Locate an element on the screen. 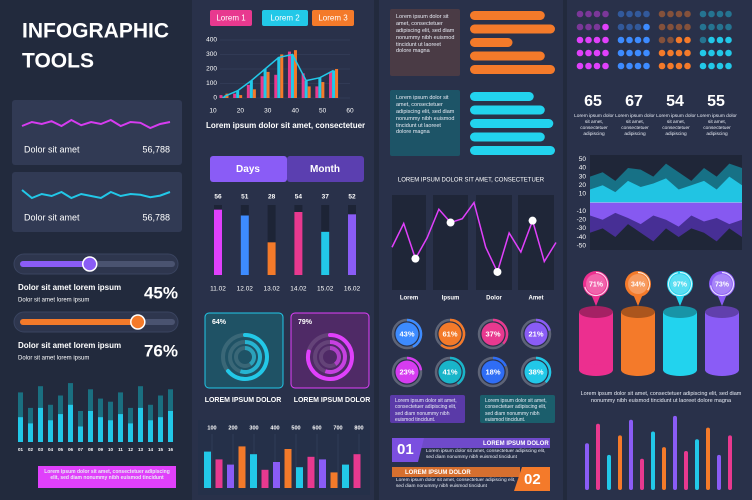  y-tick-label: 10 is located at coordinates (583, 194).